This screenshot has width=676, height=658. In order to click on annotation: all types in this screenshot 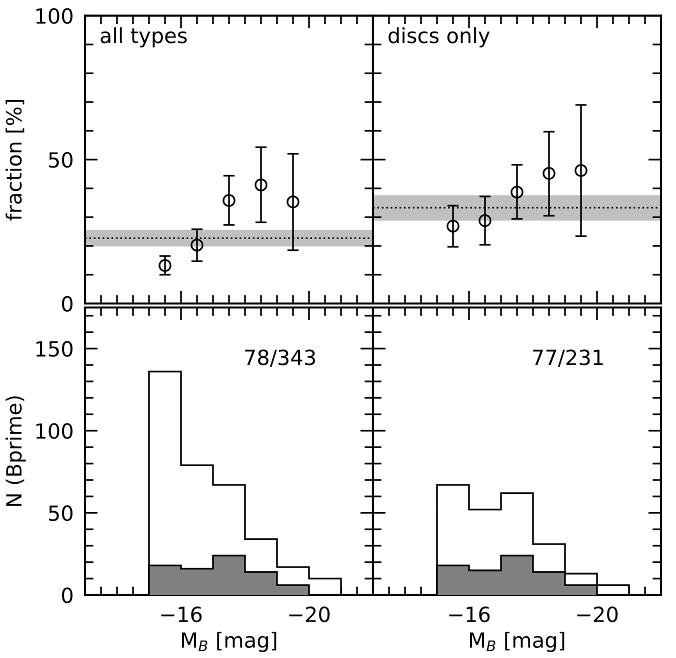, I will do `click(143, 37)`.